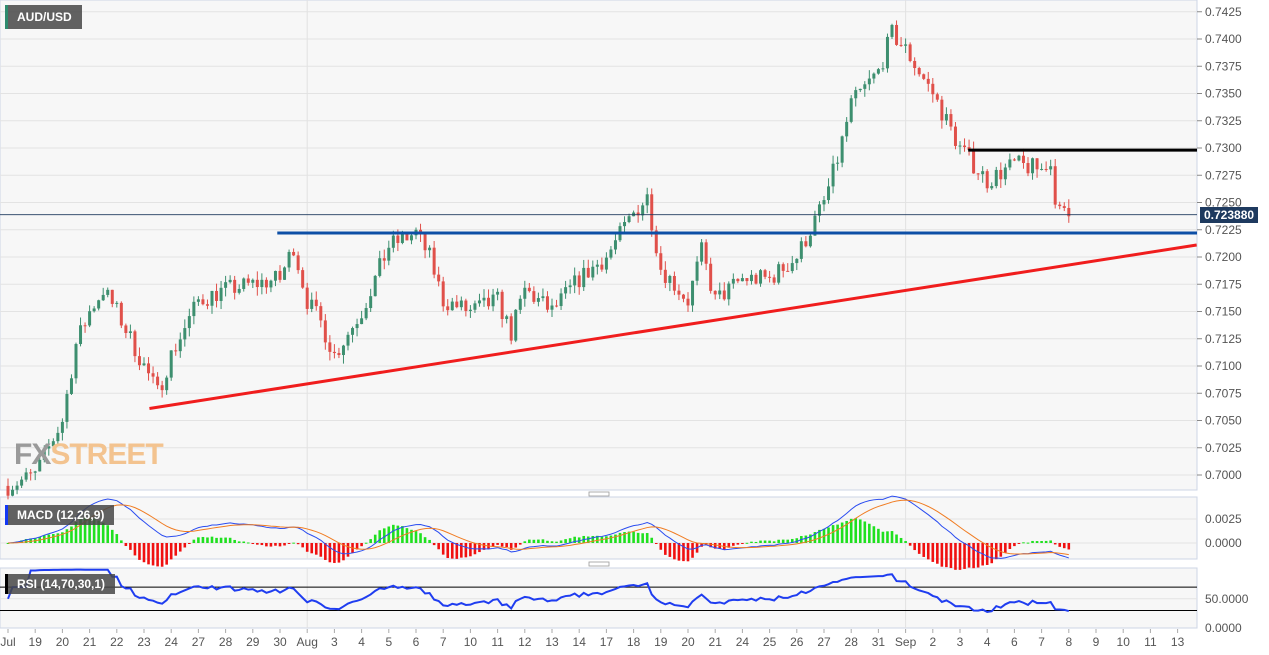 The width and height of the screenshot is (1269, 655). I want to click on date-label: 13, so click(552, 642).